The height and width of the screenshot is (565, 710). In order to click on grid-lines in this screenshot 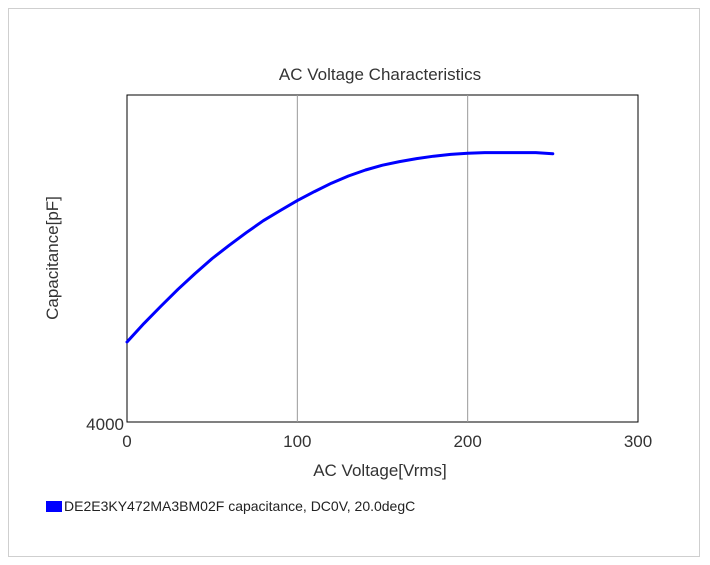, I will do `click(382, 258)`.